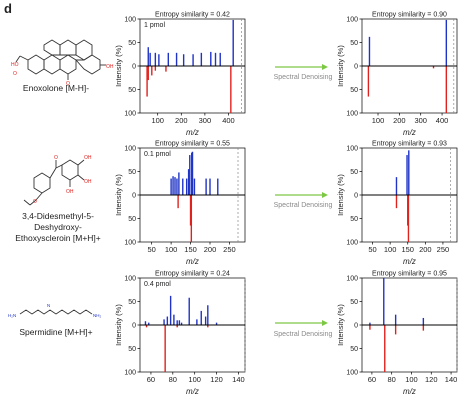  Describe the element at coordinates (8, 8) in the screenshot. I see `panel-letter: d` at that location.